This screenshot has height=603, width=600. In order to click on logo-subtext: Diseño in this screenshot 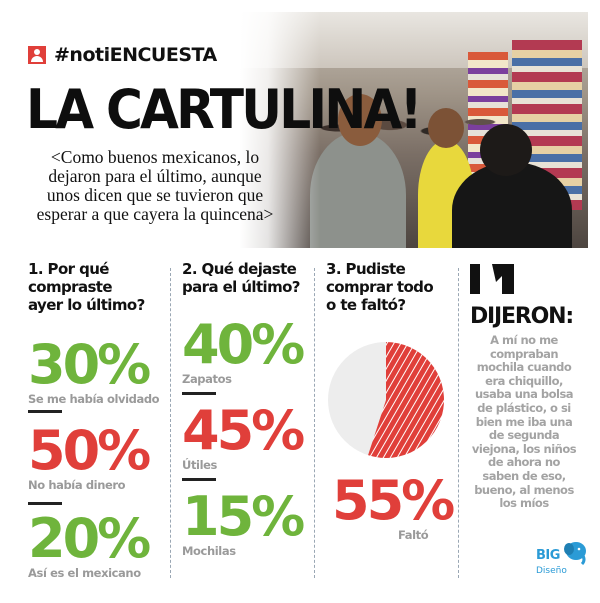, I will do `click(551, 571)`.